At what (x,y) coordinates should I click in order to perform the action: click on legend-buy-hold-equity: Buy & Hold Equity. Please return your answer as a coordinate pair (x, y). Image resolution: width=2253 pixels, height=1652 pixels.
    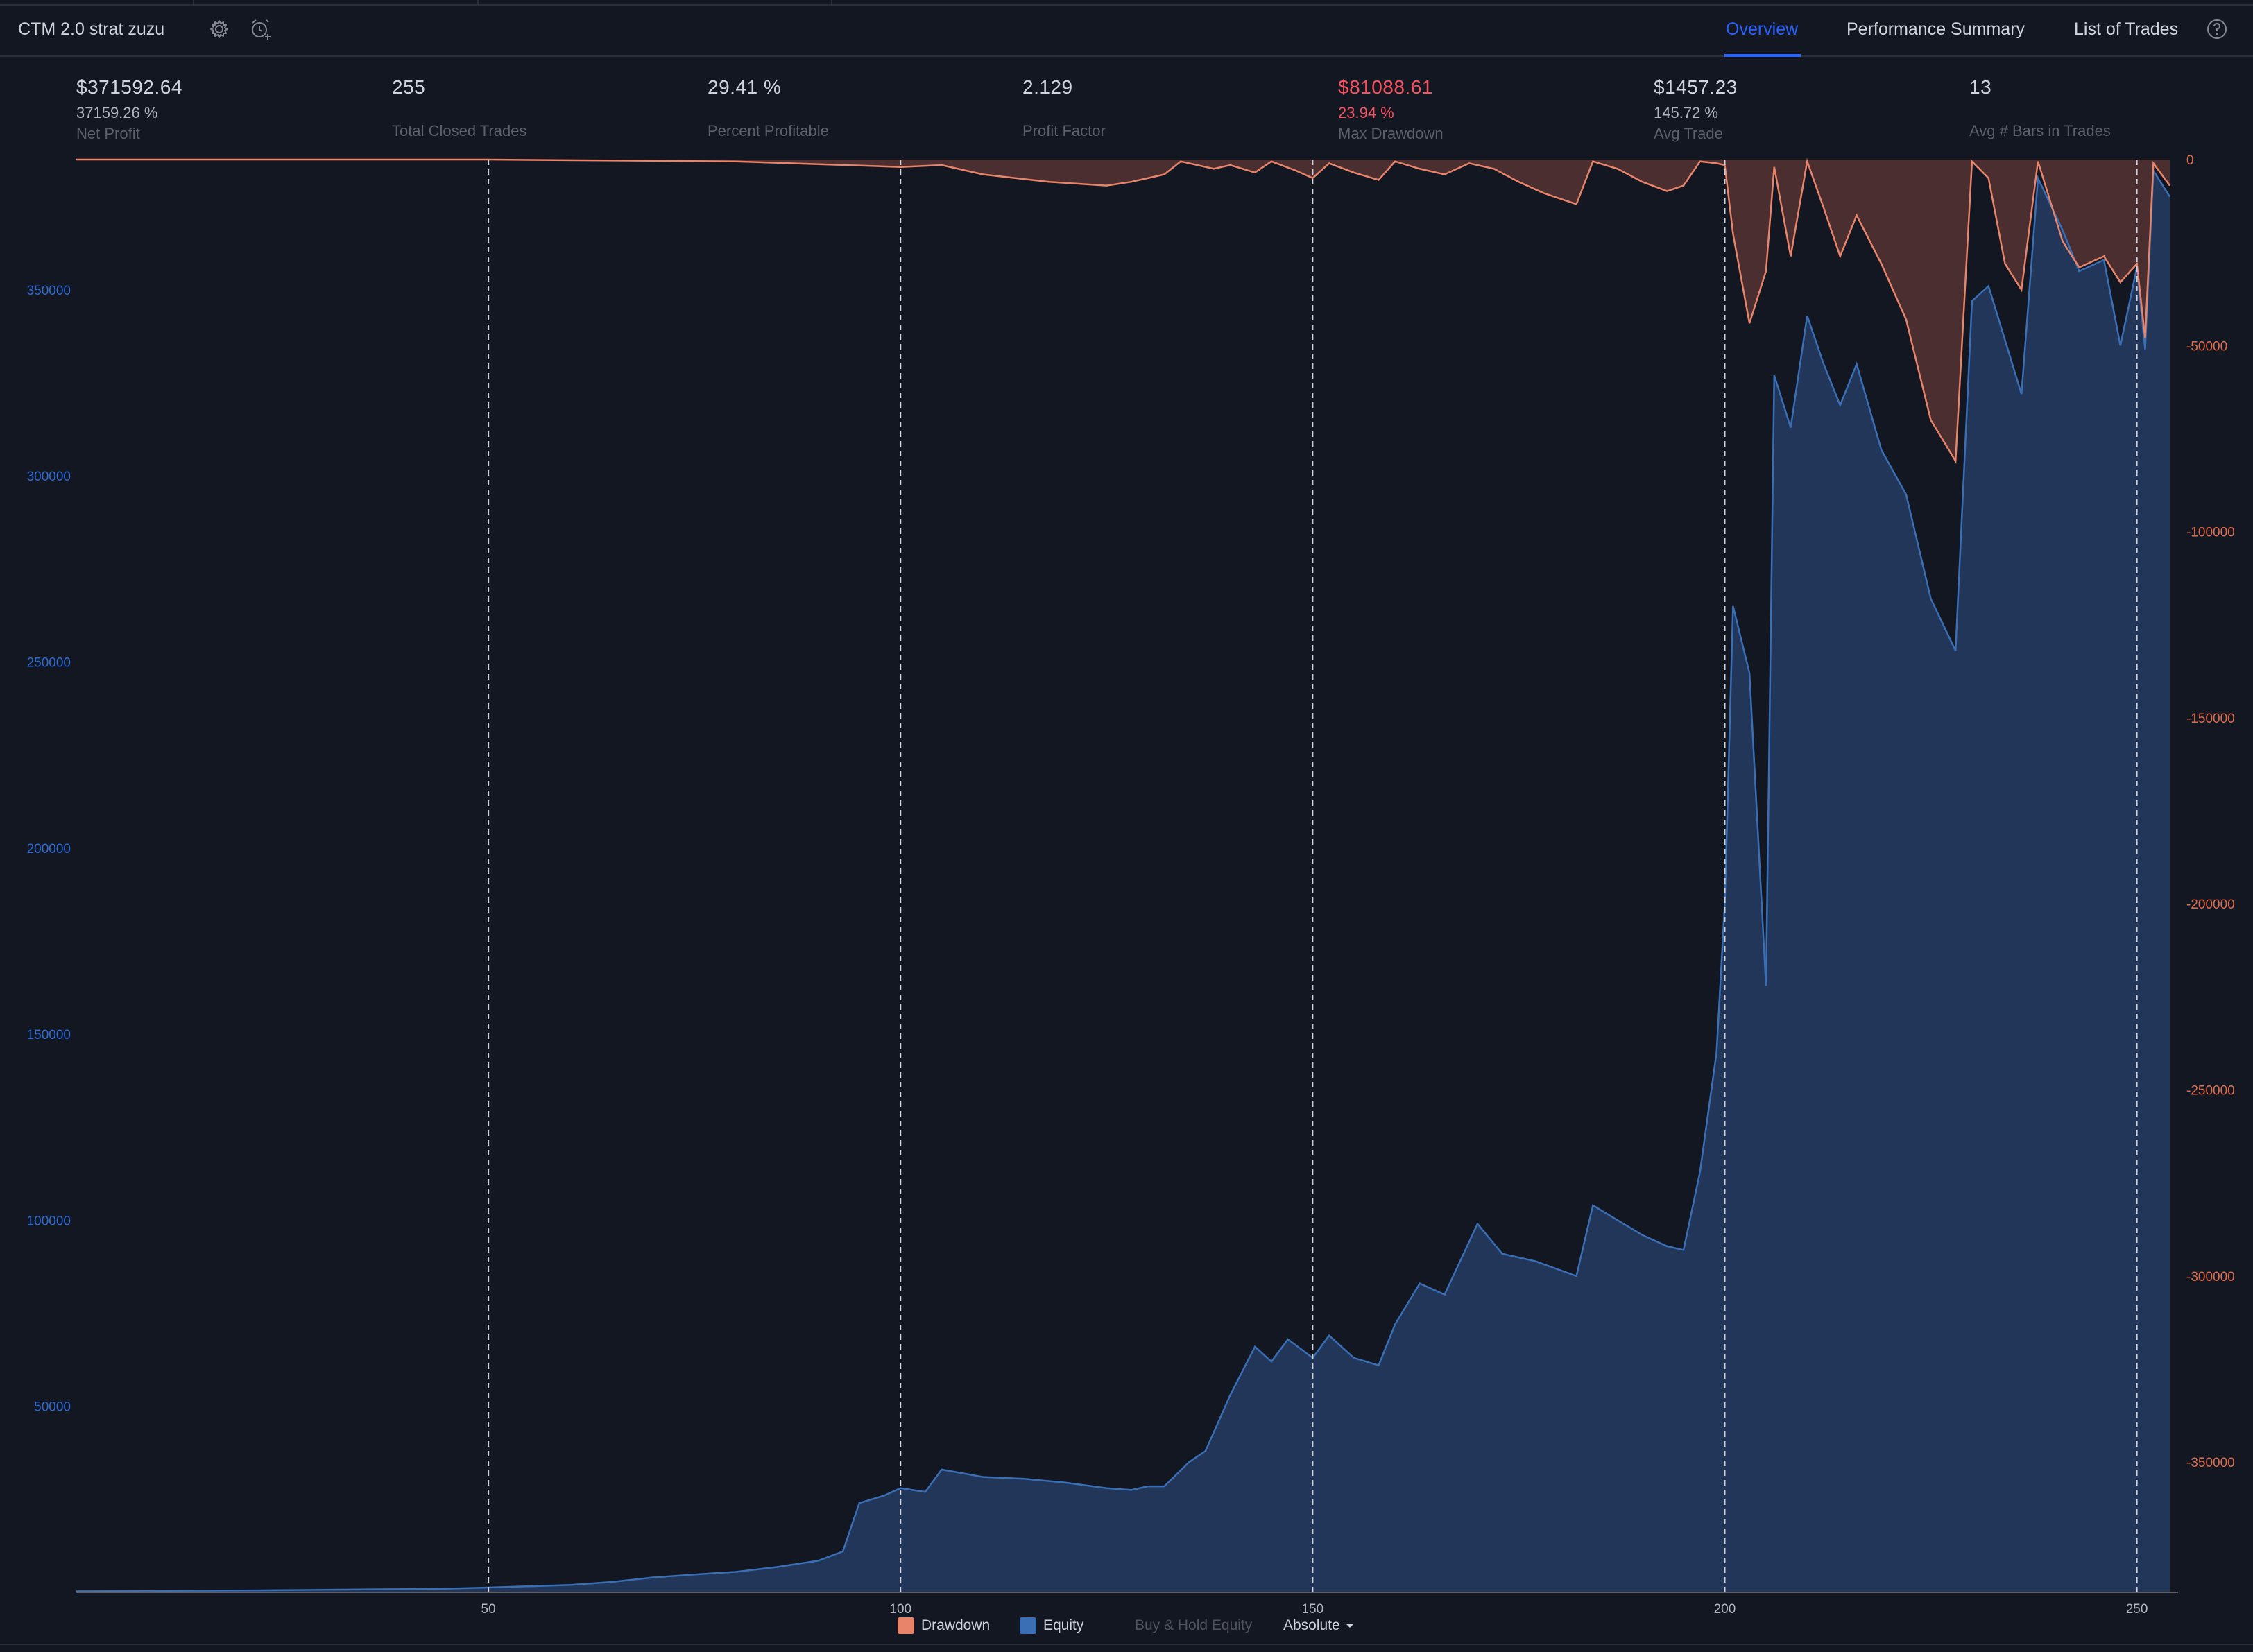
    Looking at the image, I should click on (1193, 1625).